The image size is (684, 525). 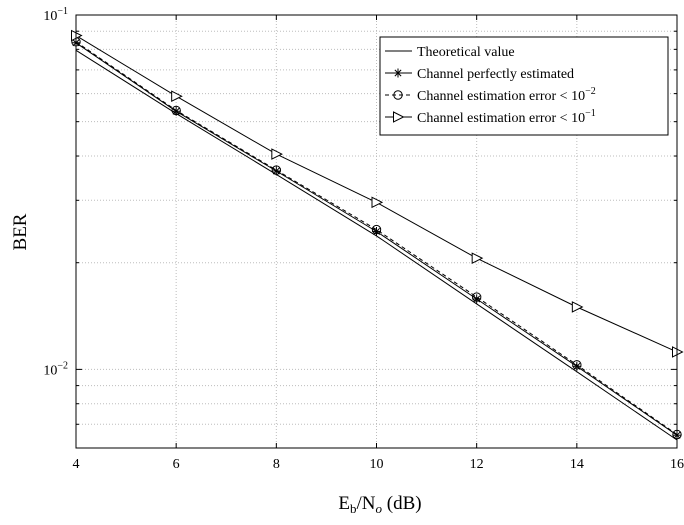 What do you see at coordinates (677, 464) in the screenshot?
I see `x-tick-label: 16` at bounding box center [677, 464].